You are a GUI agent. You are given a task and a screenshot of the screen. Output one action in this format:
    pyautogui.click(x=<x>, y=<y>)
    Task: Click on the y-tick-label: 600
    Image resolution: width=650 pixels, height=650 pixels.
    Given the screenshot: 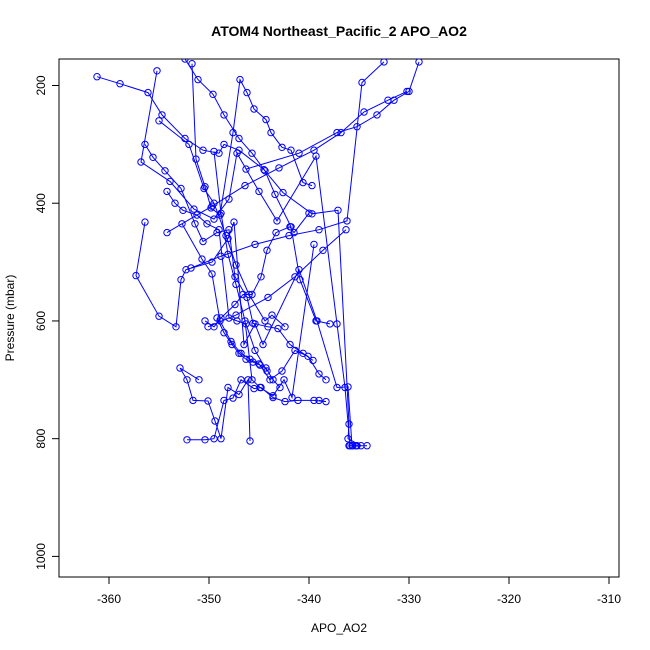 What is the action you would take?
    pyautogui.click(x=41, y=321)
    